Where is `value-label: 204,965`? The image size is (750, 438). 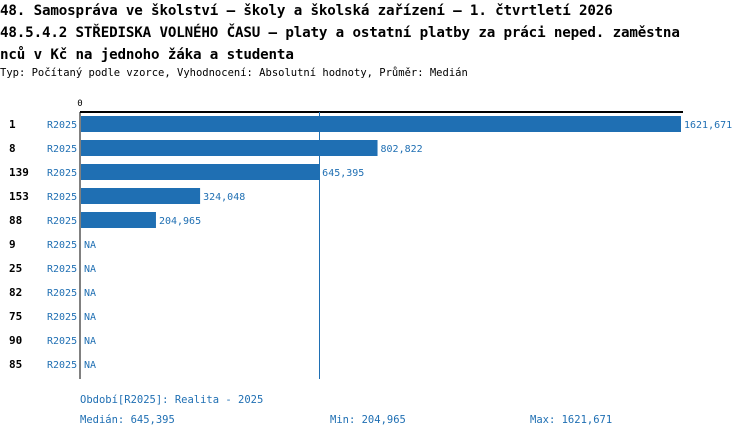
value-label: 204,965 is located at coordinates (180, 221).